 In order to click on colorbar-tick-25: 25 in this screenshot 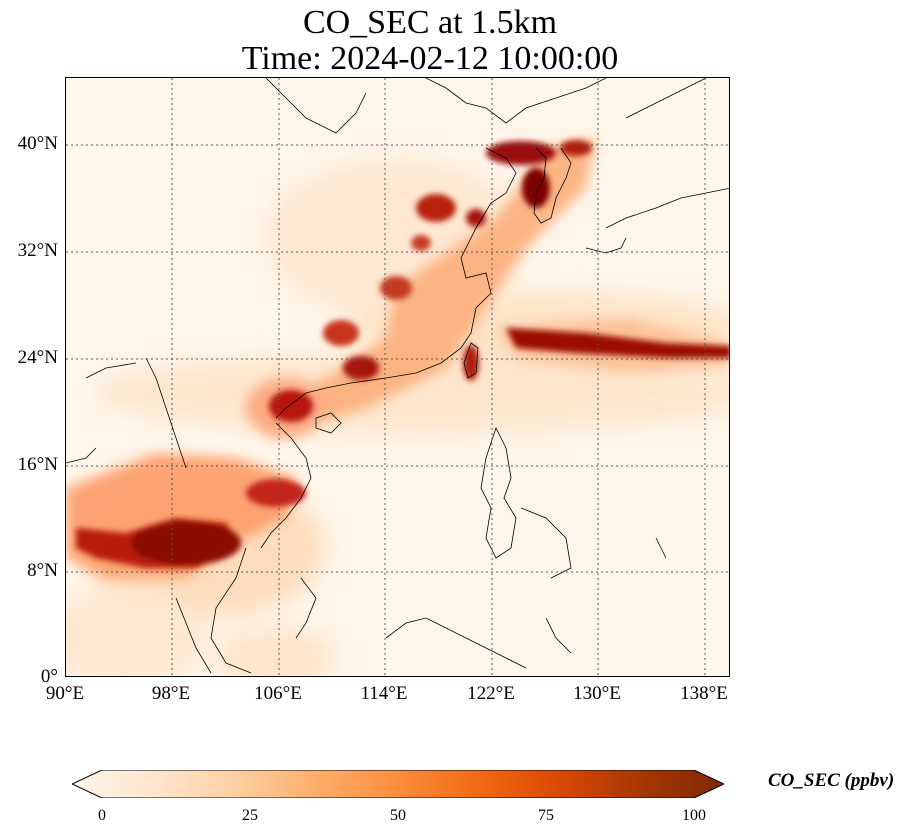, I will do `click(250, 815)`.